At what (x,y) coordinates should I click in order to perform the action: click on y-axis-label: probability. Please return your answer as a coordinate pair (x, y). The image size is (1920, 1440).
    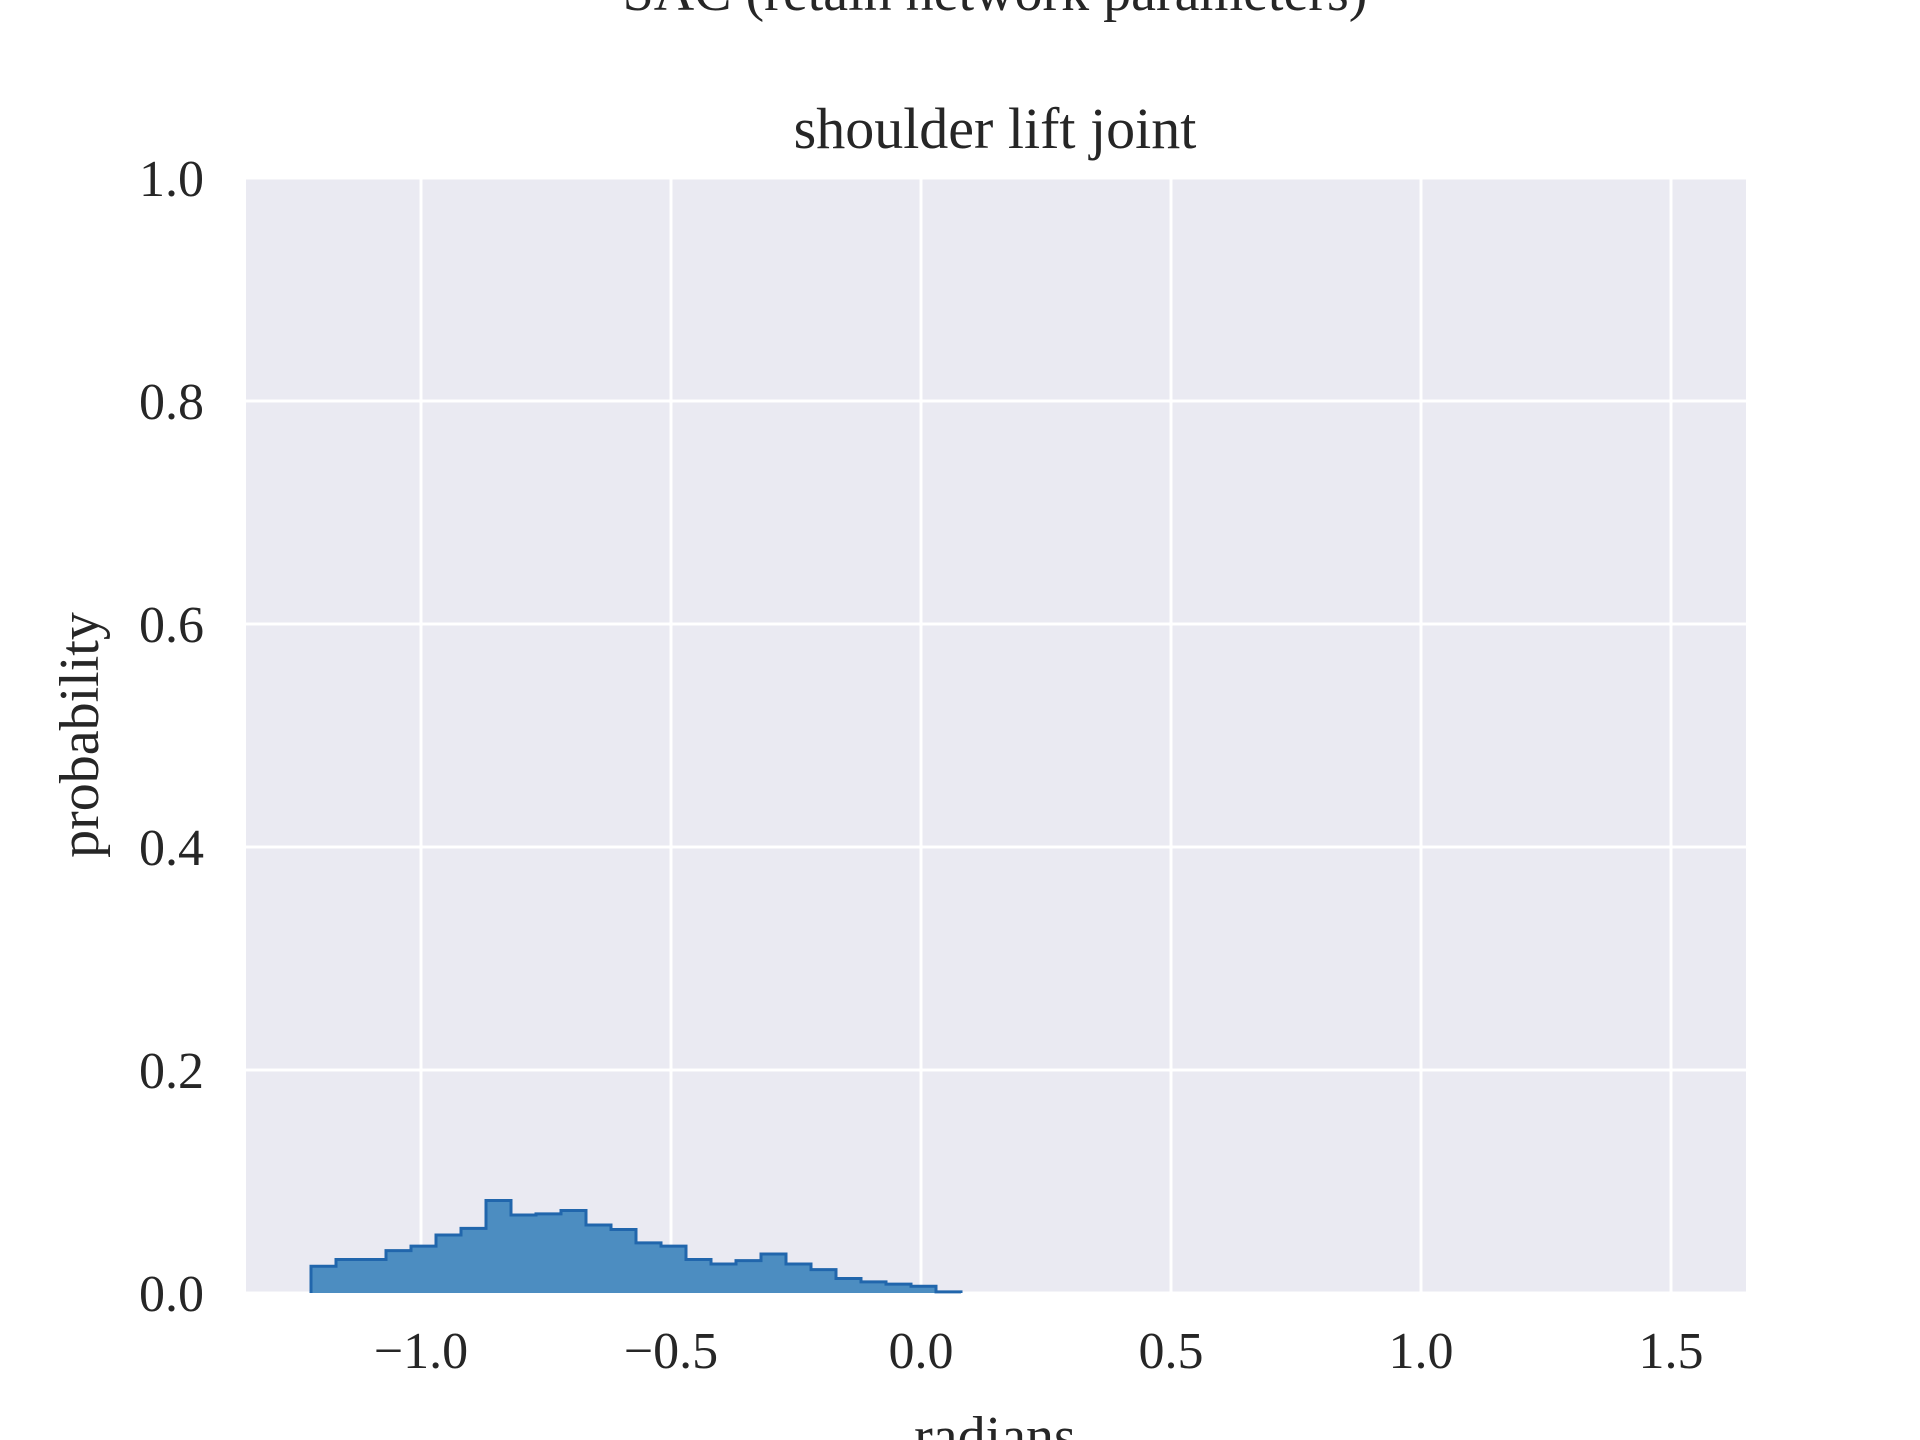
    Looking at the image, I should click on (80, 735).